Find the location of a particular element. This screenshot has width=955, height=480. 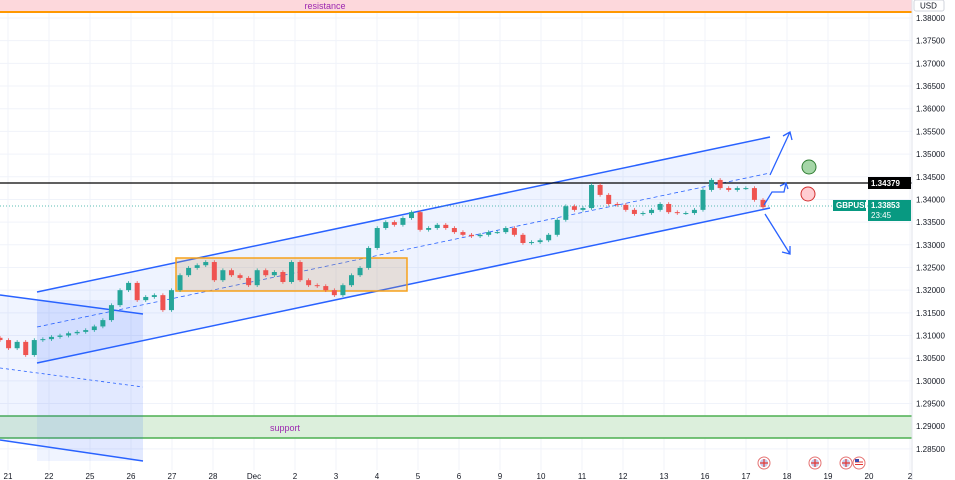

y-tick-label: 1.37500 is located at coordinates (930, 41).